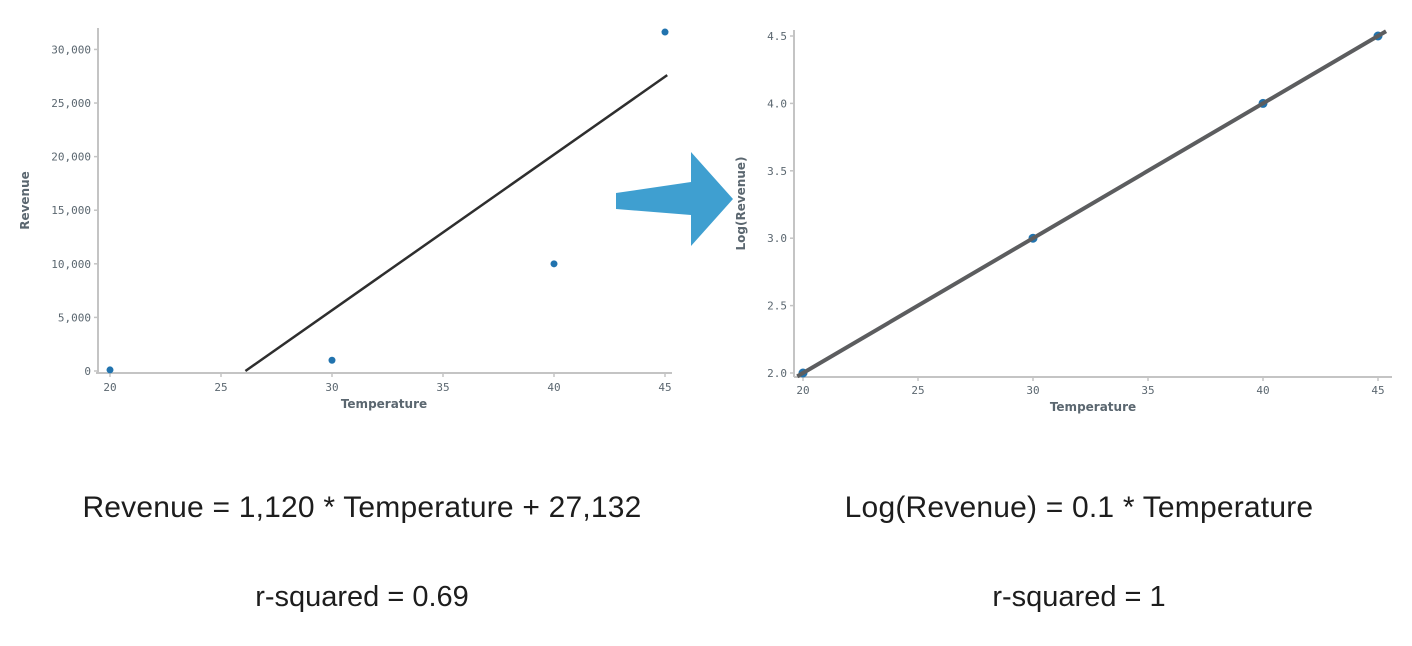 Image resolution: width=1412 pixels, height=646 pixels. Describe the element at coordinates (74, 317) in the screenshot. I see `y-tick-label: 5,000` at that location.